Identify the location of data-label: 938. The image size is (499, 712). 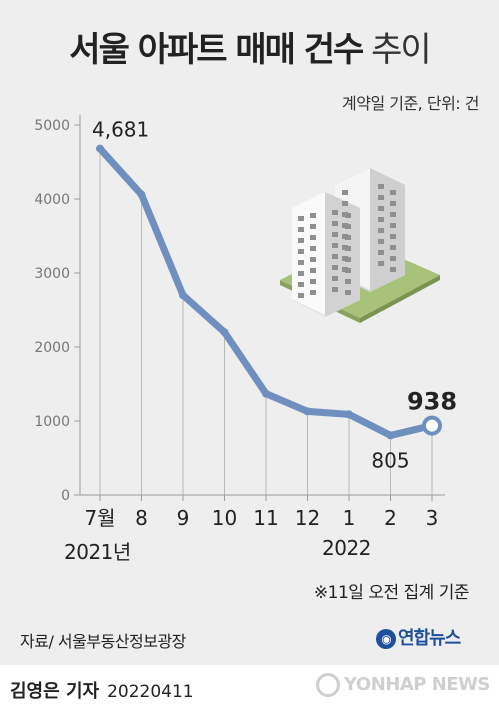
(432, 402).